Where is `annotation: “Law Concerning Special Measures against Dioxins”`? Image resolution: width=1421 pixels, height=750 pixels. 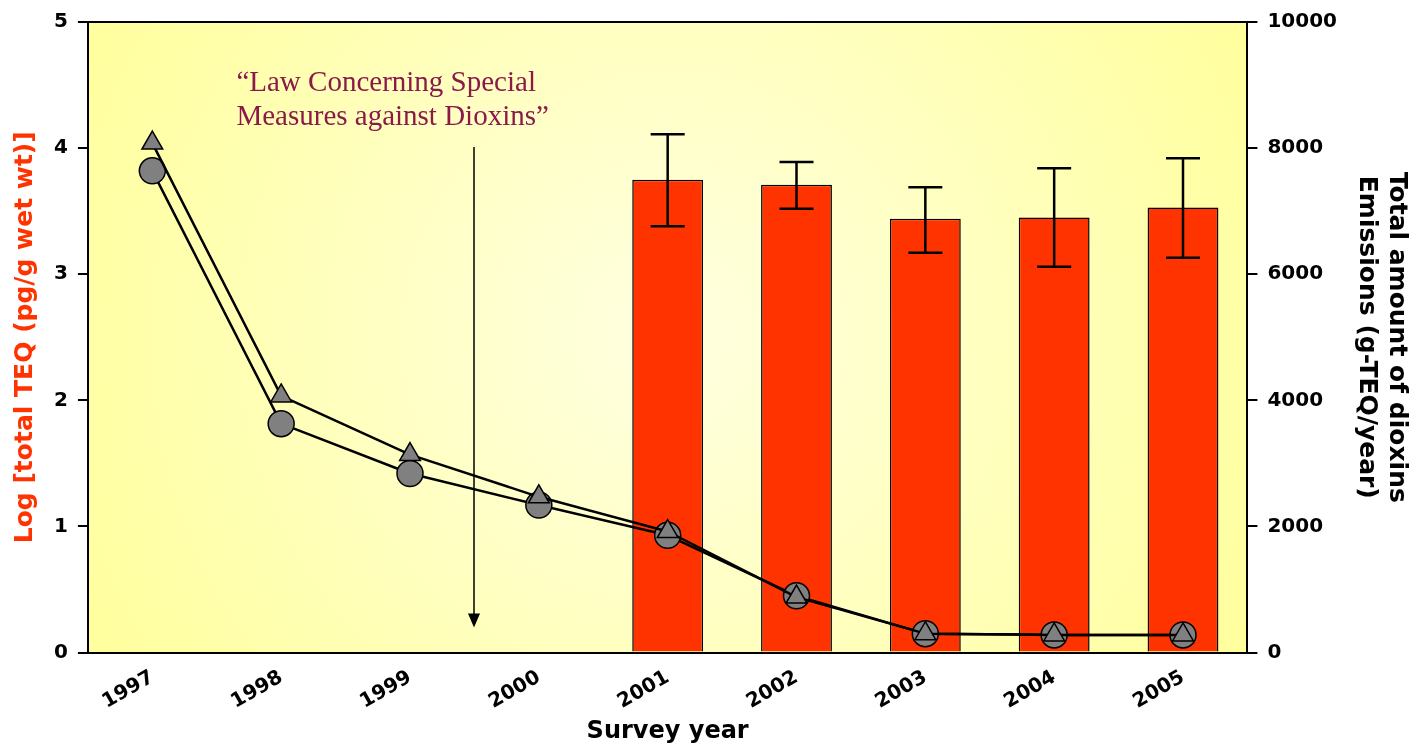
annotation: “Law Concerning Special Measures against Dioxins” is located at coordinates (392, 98).